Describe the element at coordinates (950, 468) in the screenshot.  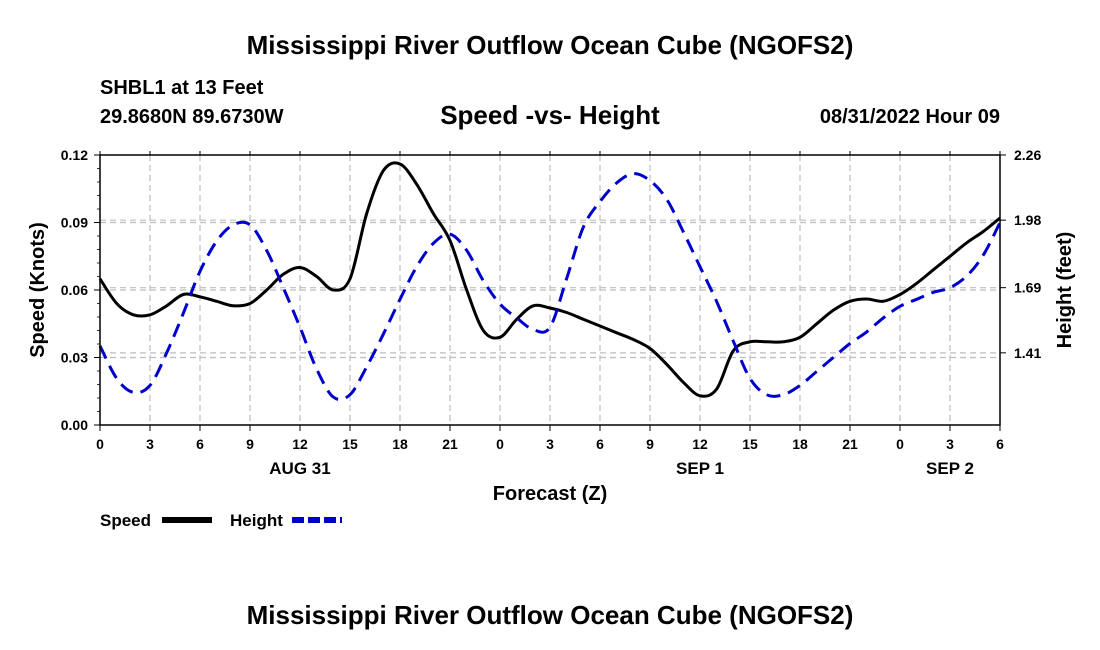
I see `date-label: SEP 2` at that location.